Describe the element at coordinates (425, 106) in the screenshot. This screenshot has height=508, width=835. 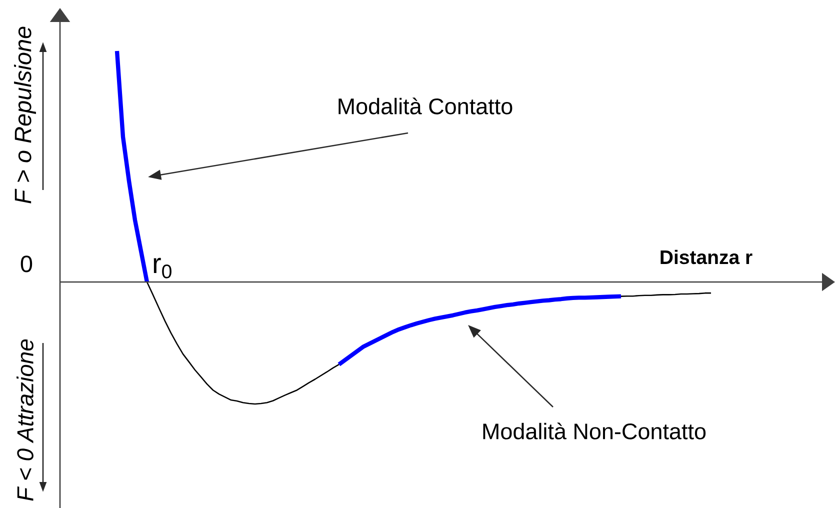
I see `annotation: Modalità Contatto` at that location.